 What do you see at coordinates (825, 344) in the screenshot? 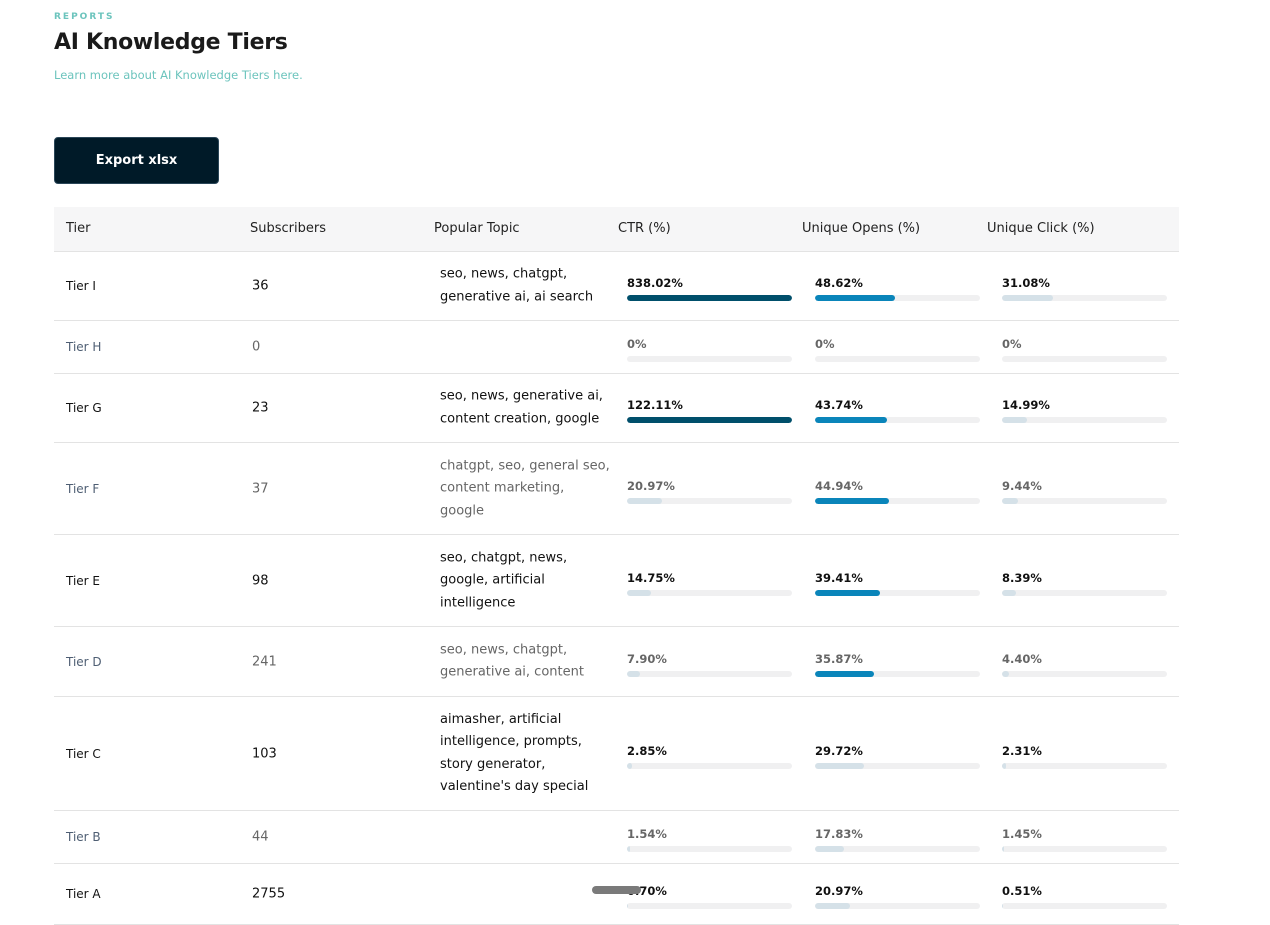
I see `opens-value: 0%` at bounding box center [825, 344].